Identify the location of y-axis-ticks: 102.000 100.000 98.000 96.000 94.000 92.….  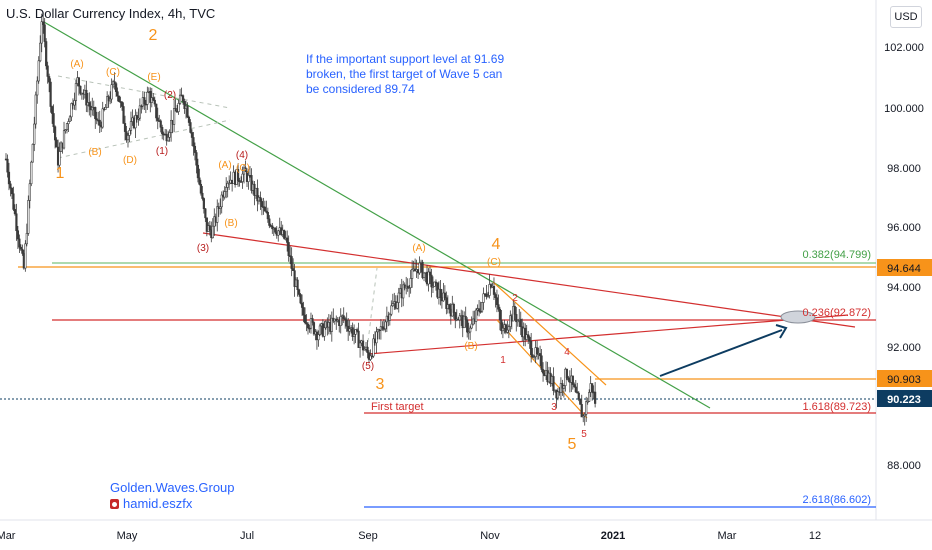
(904, 257).